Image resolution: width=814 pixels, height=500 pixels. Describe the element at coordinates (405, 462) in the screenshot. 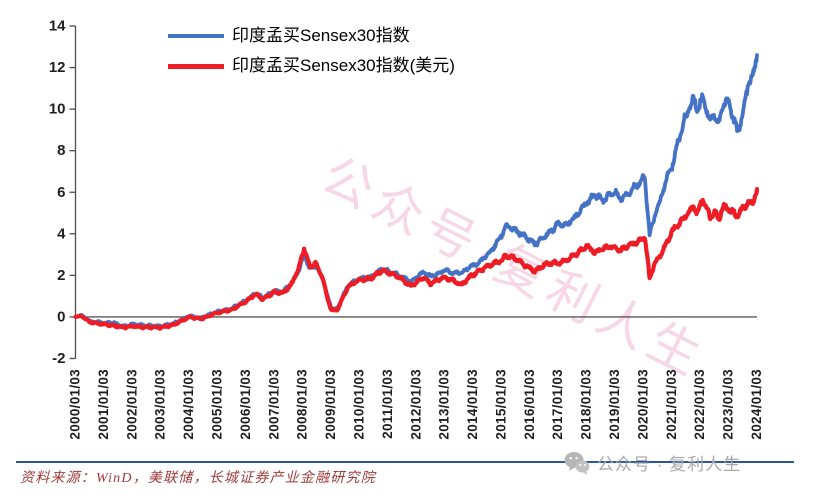

I see `footer-divider` at that location.